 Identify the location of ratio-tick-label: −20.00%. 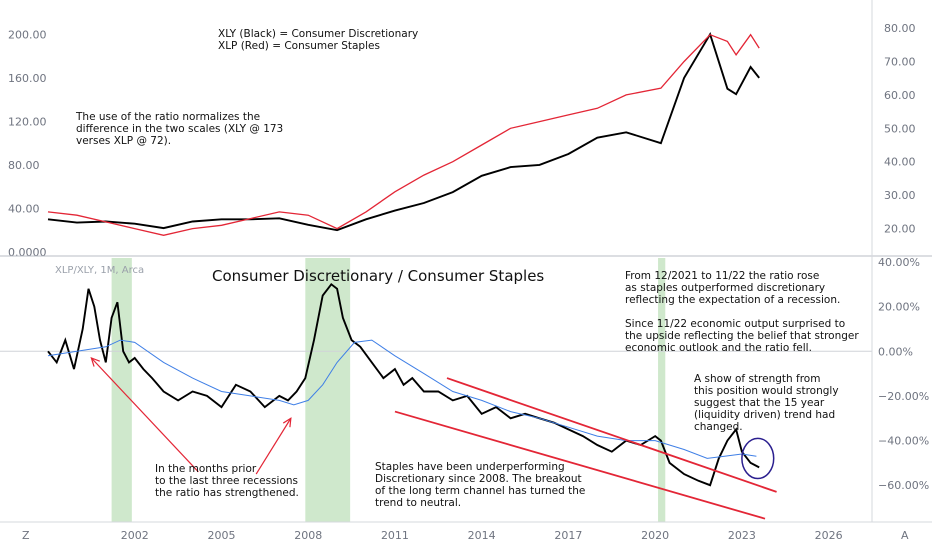
(903, 396).